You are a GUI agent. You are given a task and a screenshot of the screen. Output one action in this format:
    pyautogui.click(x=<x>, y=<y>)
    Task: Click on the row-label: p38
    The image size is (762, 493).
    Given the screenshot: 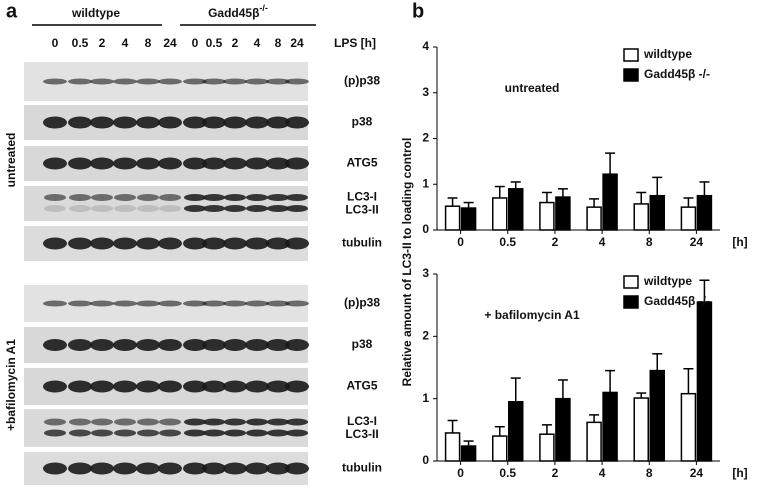 What is the action you would take?
    pyautogui.click(x=362, y=122)
    